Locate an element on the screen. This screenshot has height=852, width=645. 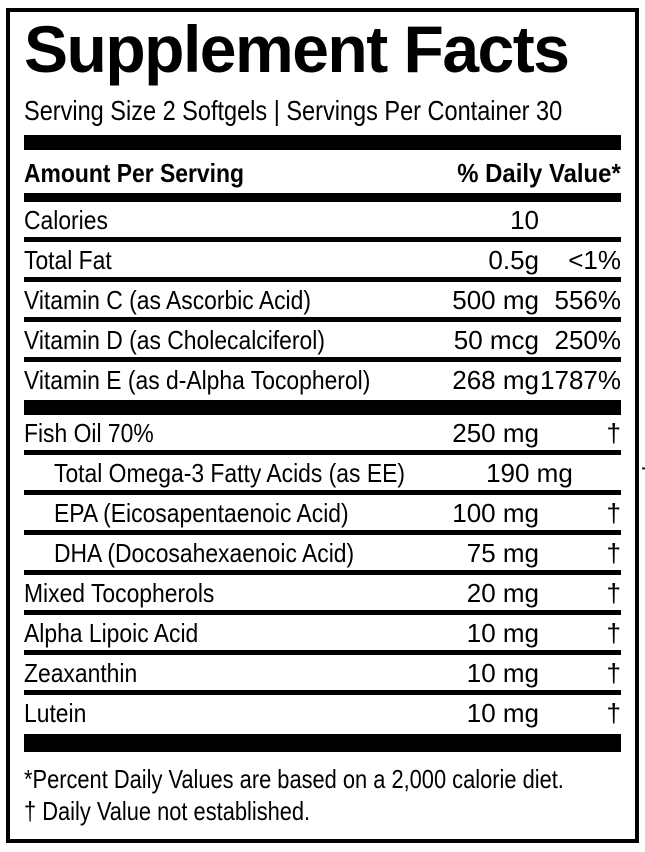
nutrient-name: Total Fat is located at coordinates (68, 260).